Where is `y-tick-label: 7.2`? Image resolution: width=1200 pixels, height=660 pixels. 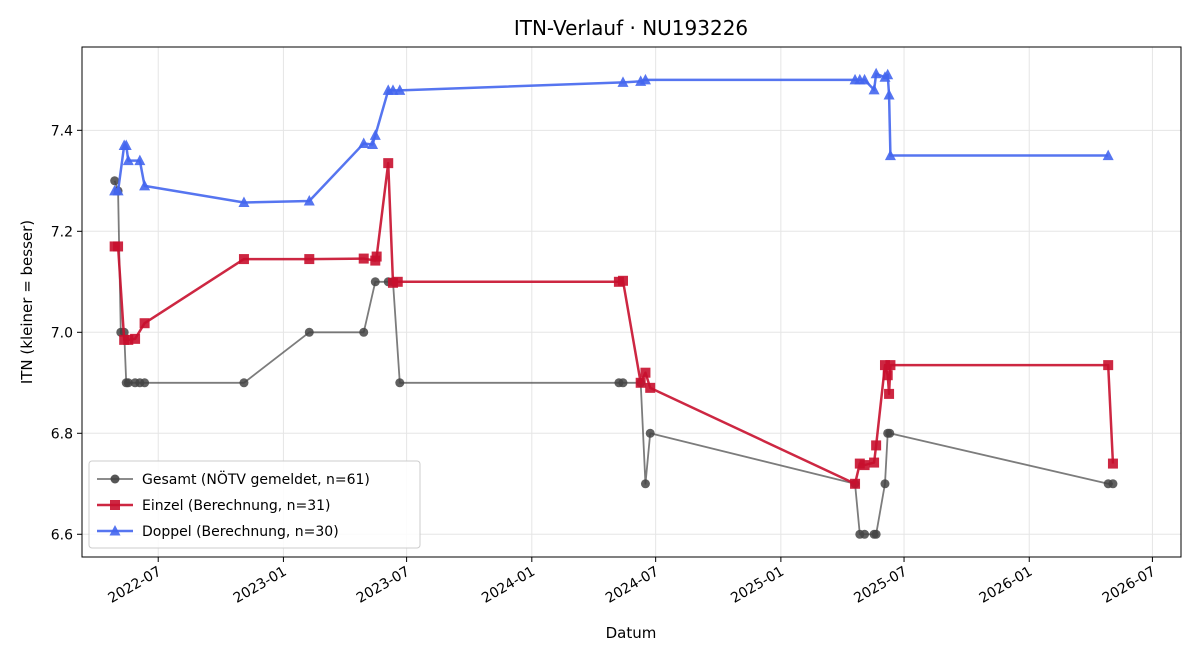
y-tick-label: 7.2 is located at coordinates (62, 232).